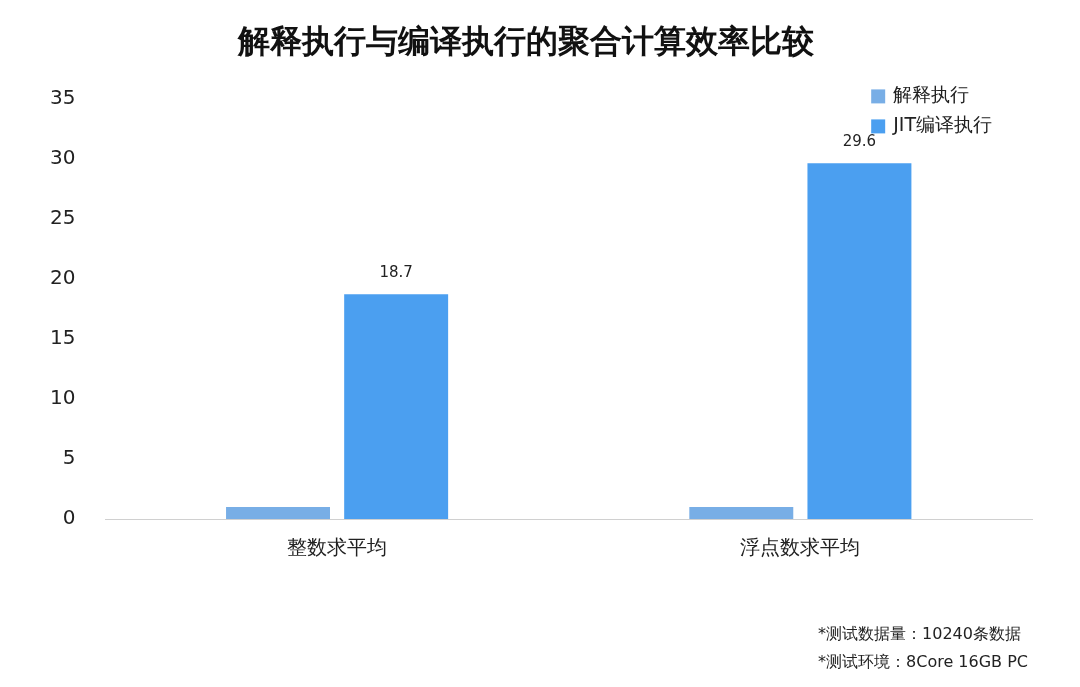  Describe the element at coordinates (396, 271) in the screenshot. I see `data-label: 18.7` at that location.